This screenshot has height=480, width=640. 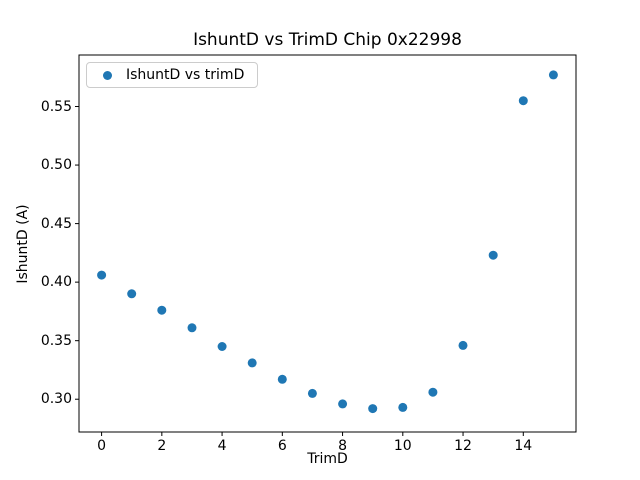 I want to click on x-tick-label: 0, so click(x=102, y=446).